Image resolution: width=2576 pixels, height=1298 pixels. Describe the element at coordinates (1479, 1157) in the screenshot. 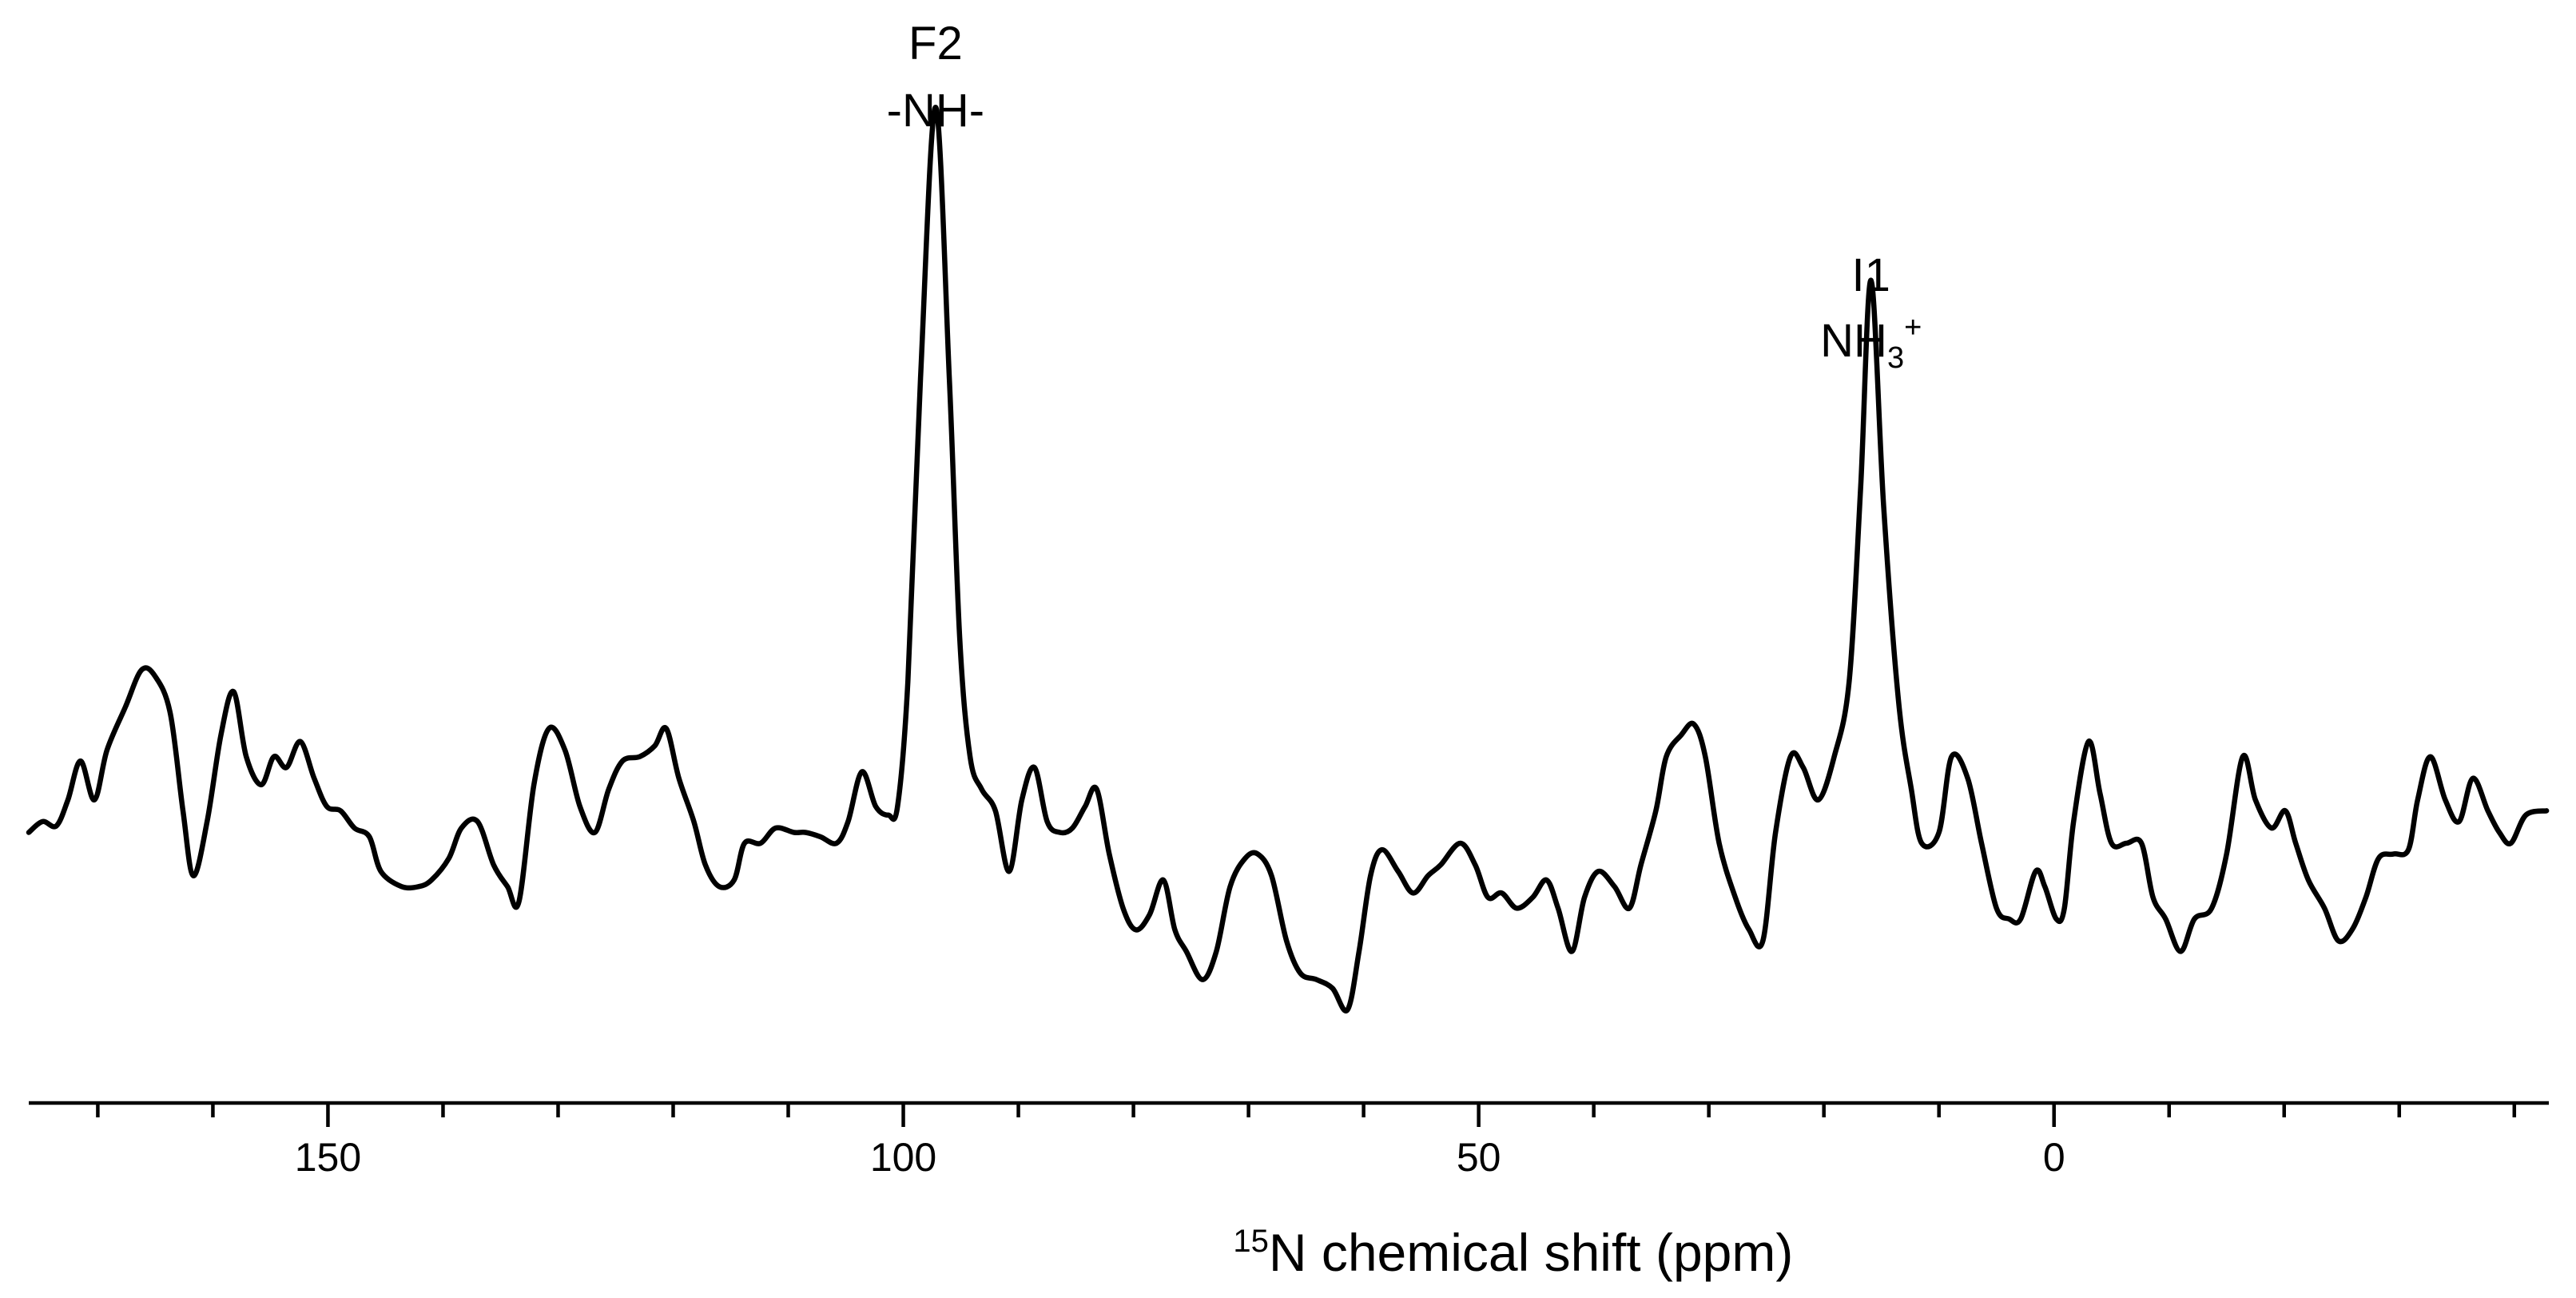

I see `x-tick-label: 50` at that location.